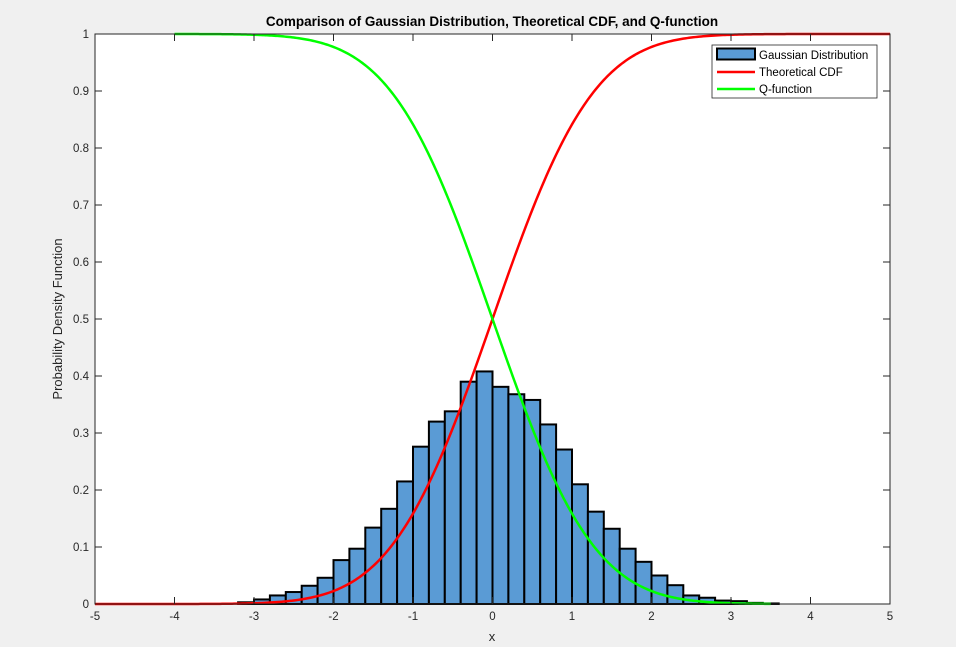 Image resolution: width=956 pixels, height=647 pixels. What do you see at coordinates (81, 377) in the screenshot?
I see `y-tick-label: 0.4` at bounding box center [81, 377].